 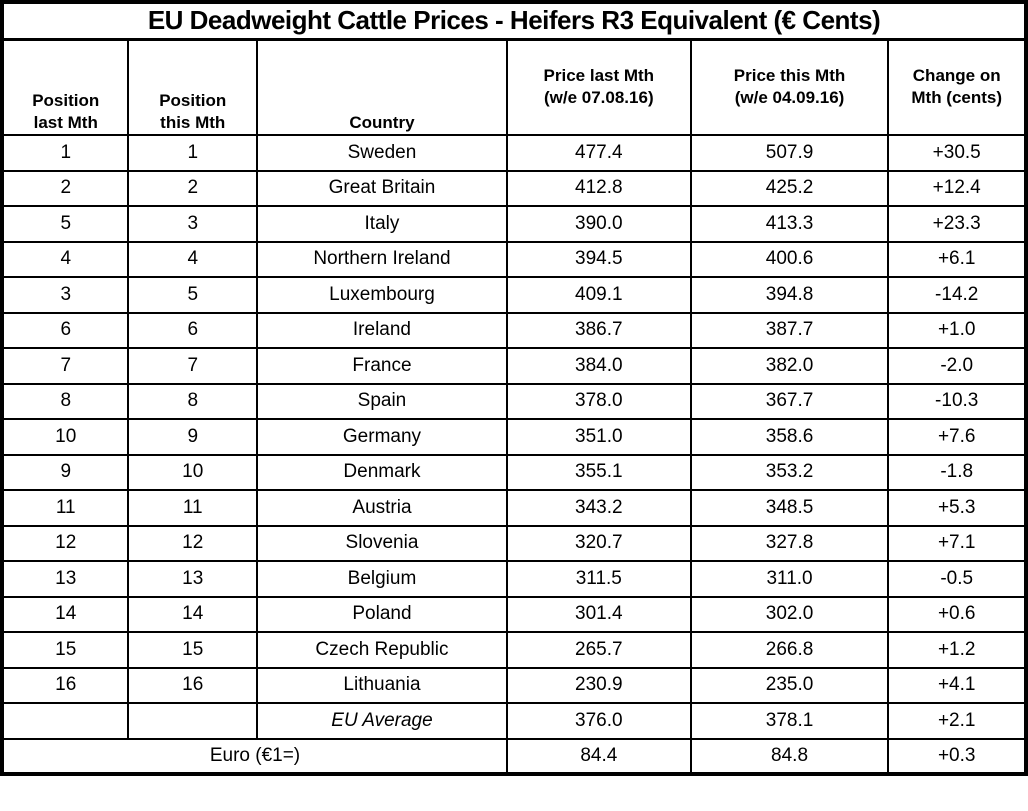 I want to click on cell-country: Belgium, so click(x=381, y=579).